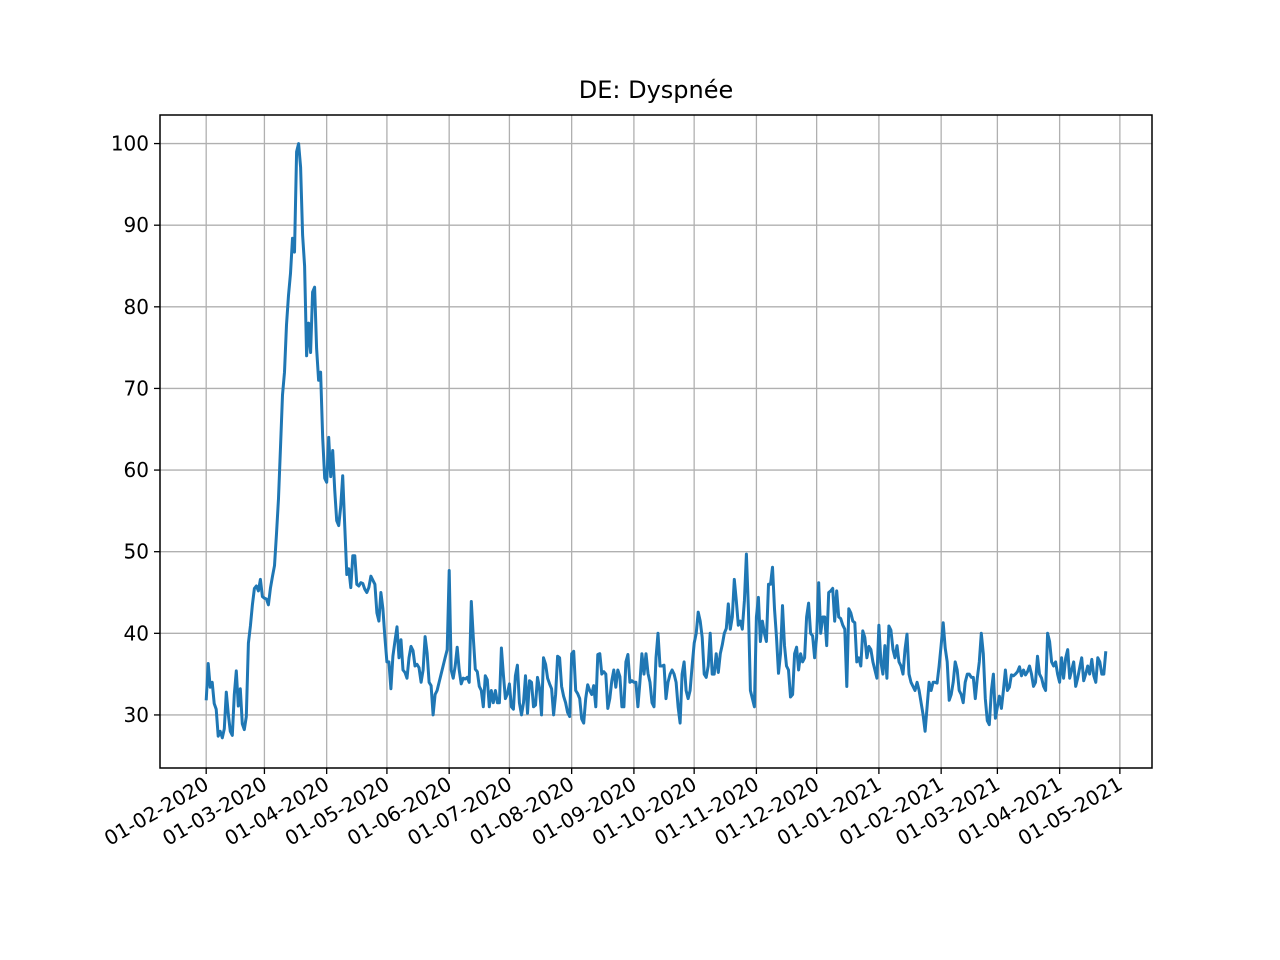  I want to click on y-tick-label: 70, so click(136, 388).